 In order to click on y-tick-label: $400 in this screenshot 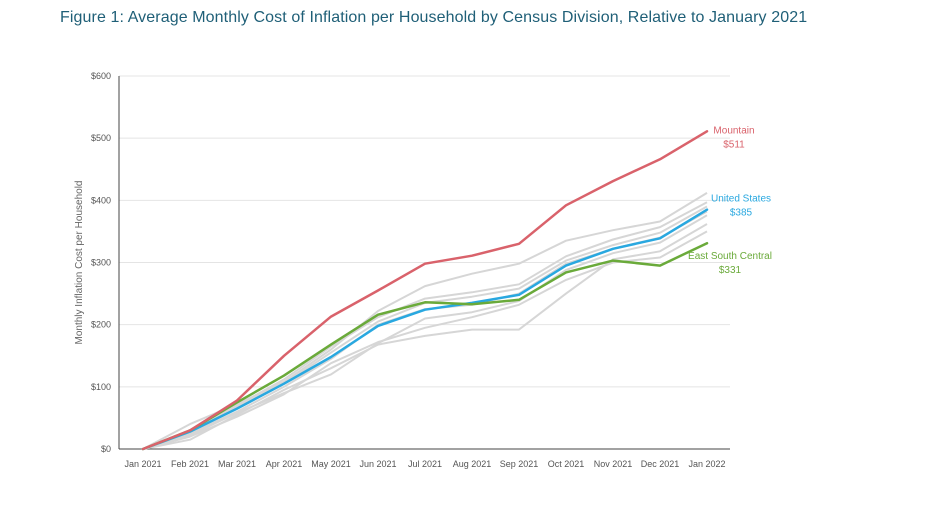, I will do `click(101, 200)`.